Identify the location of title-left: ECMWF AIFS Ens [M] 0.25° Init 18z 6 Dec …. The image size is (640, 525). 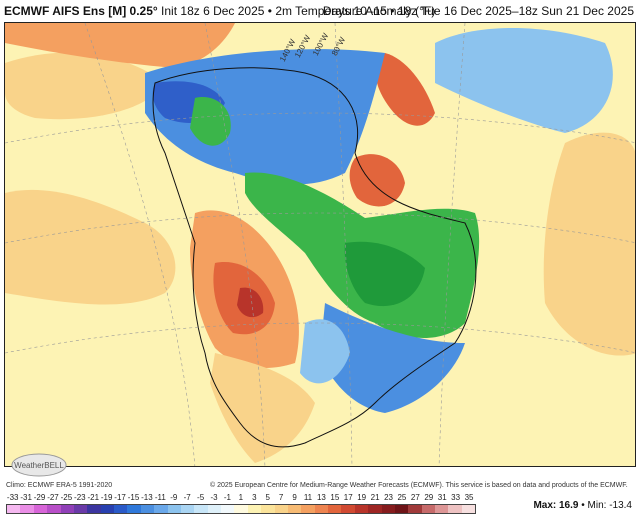
(219, 11).